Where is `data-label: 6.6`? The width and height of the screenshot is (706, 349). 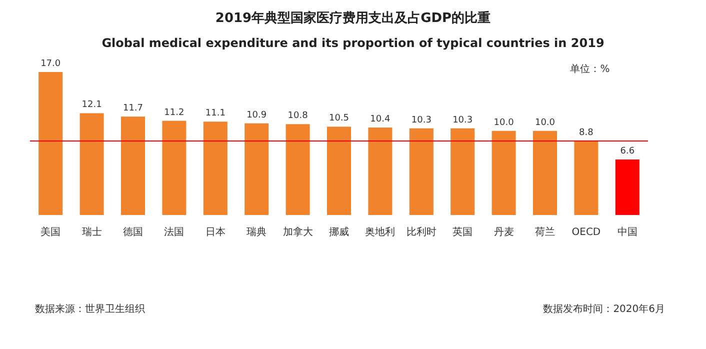 data-label: 6.6 is located at coordinates (627, 151).